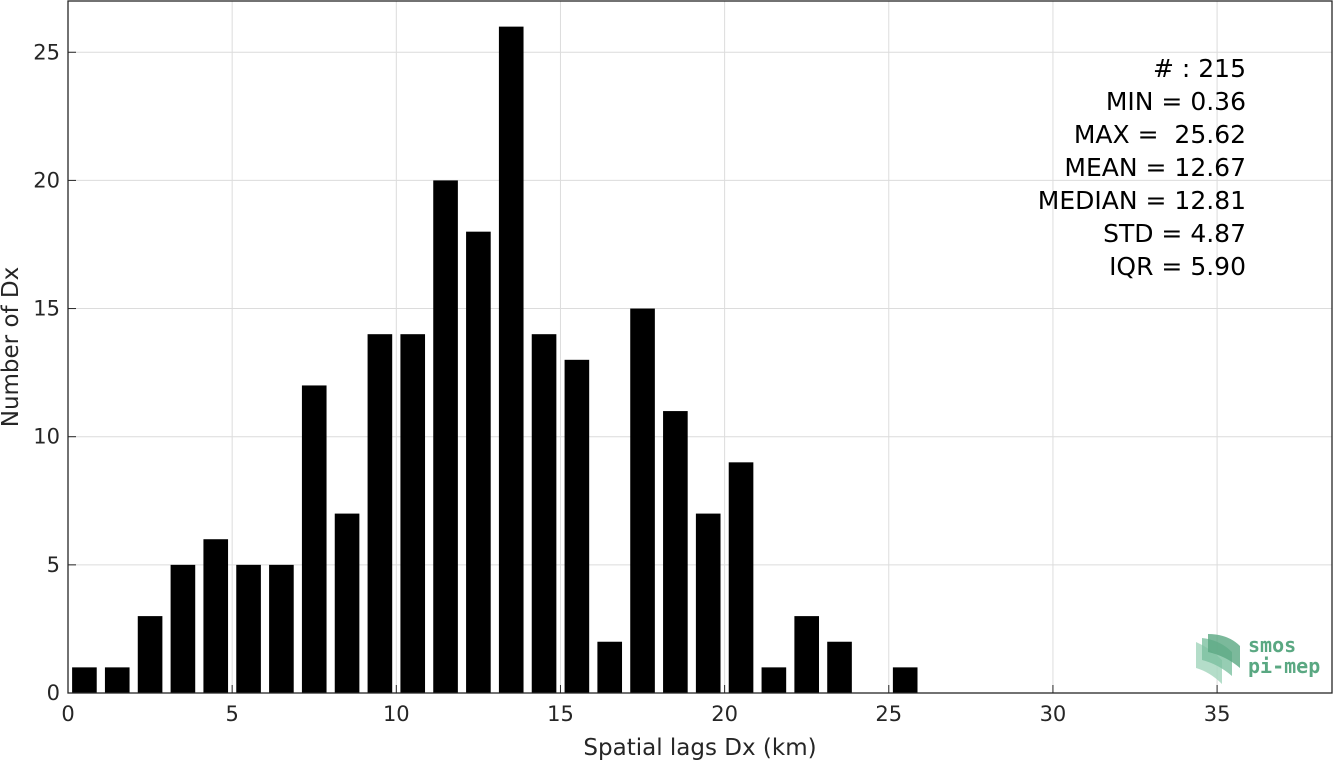 The width and height of the screenshot is (1333, 762). I want to click on y-tick-label: 25, so click(46, 52).